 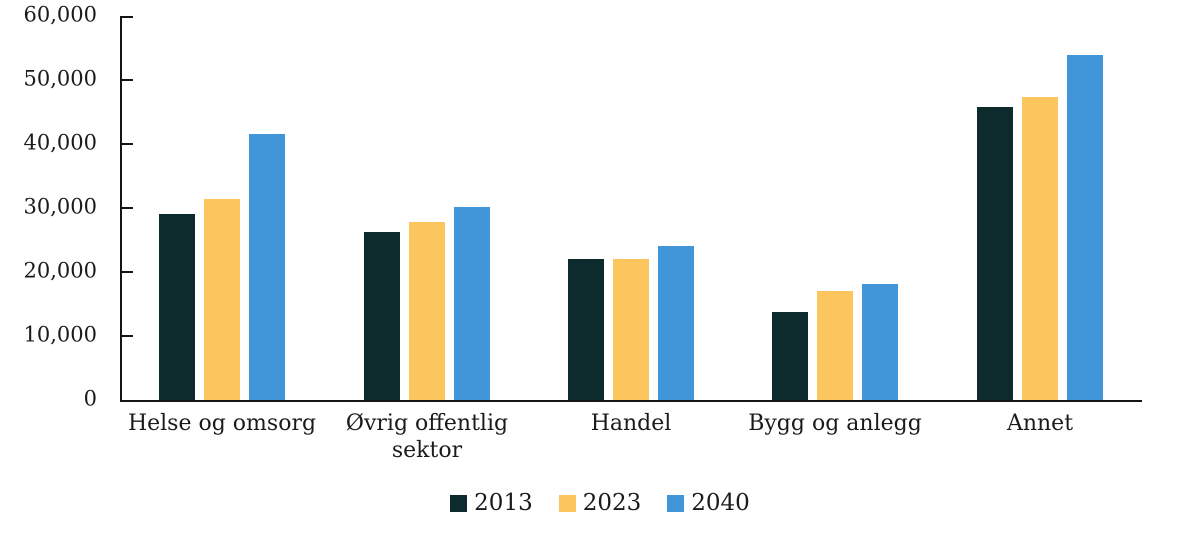 I want to click on x-axis-category-label: Øvrig offentlig sektor, so click(x=427, y=437).